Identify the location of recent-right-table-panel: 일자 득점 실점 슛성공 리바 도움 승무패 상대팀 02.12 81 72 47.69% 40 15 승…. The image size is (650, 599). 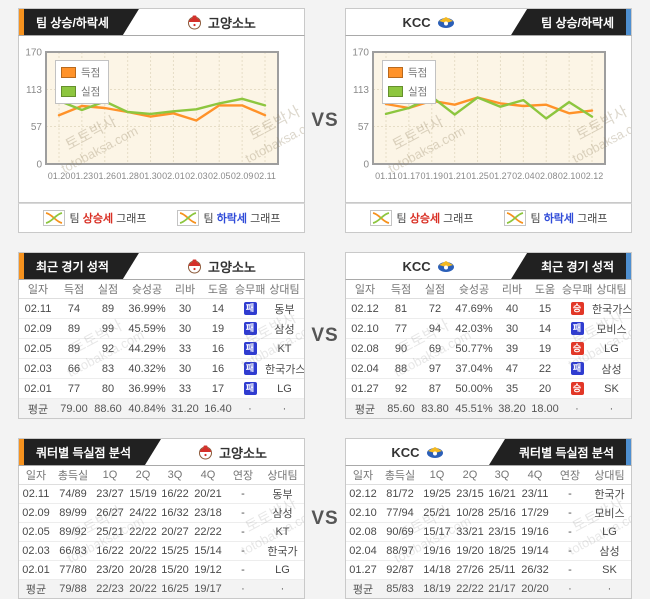
(488, 349).